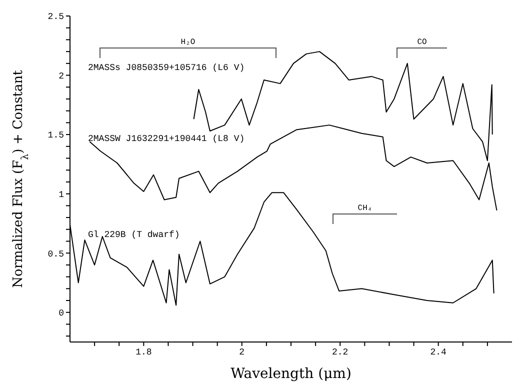 Image resolution: width=522 pixels, height=390 pixels. What do you see at coordinates (61, 195) in the screenshot?
I see `y-tick-label: 1` at bounding box center [61, 195].